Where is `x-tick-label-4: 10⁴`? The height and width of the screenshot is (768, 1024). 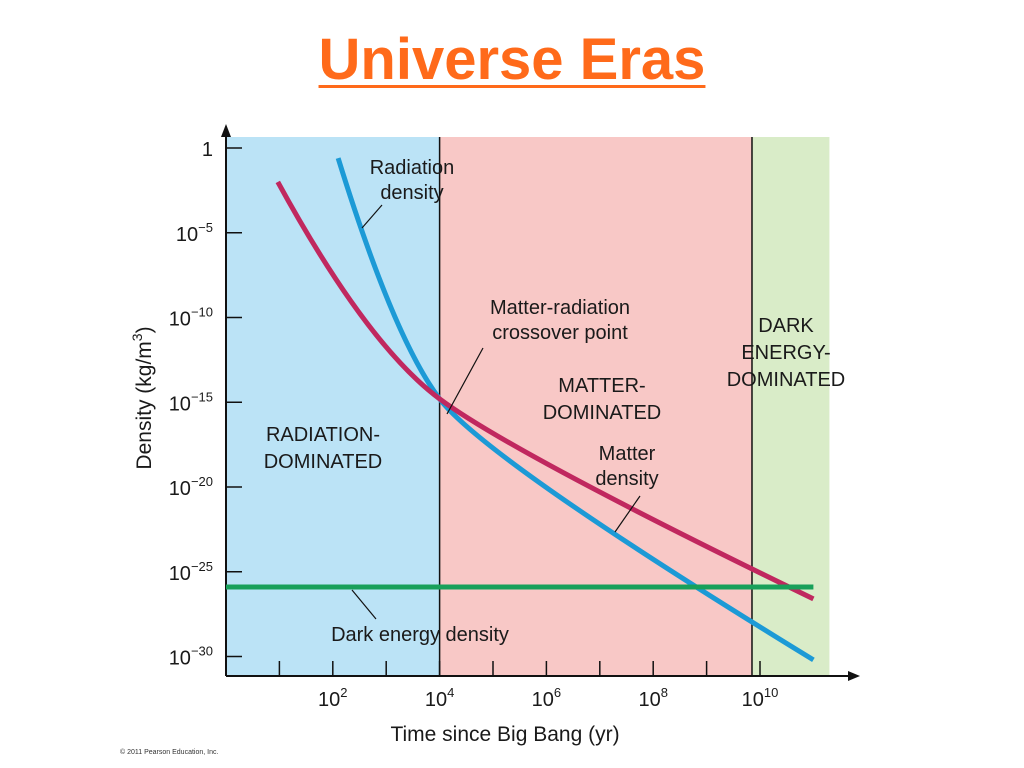 x-tick-label-4: 10⁴ is located at coordinates (439, 698).